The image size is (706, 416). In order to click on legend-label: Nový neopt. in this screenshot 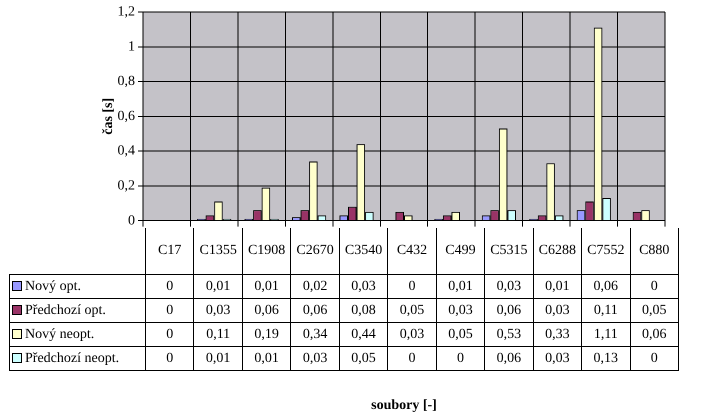, I will do `click(59, 334)`.